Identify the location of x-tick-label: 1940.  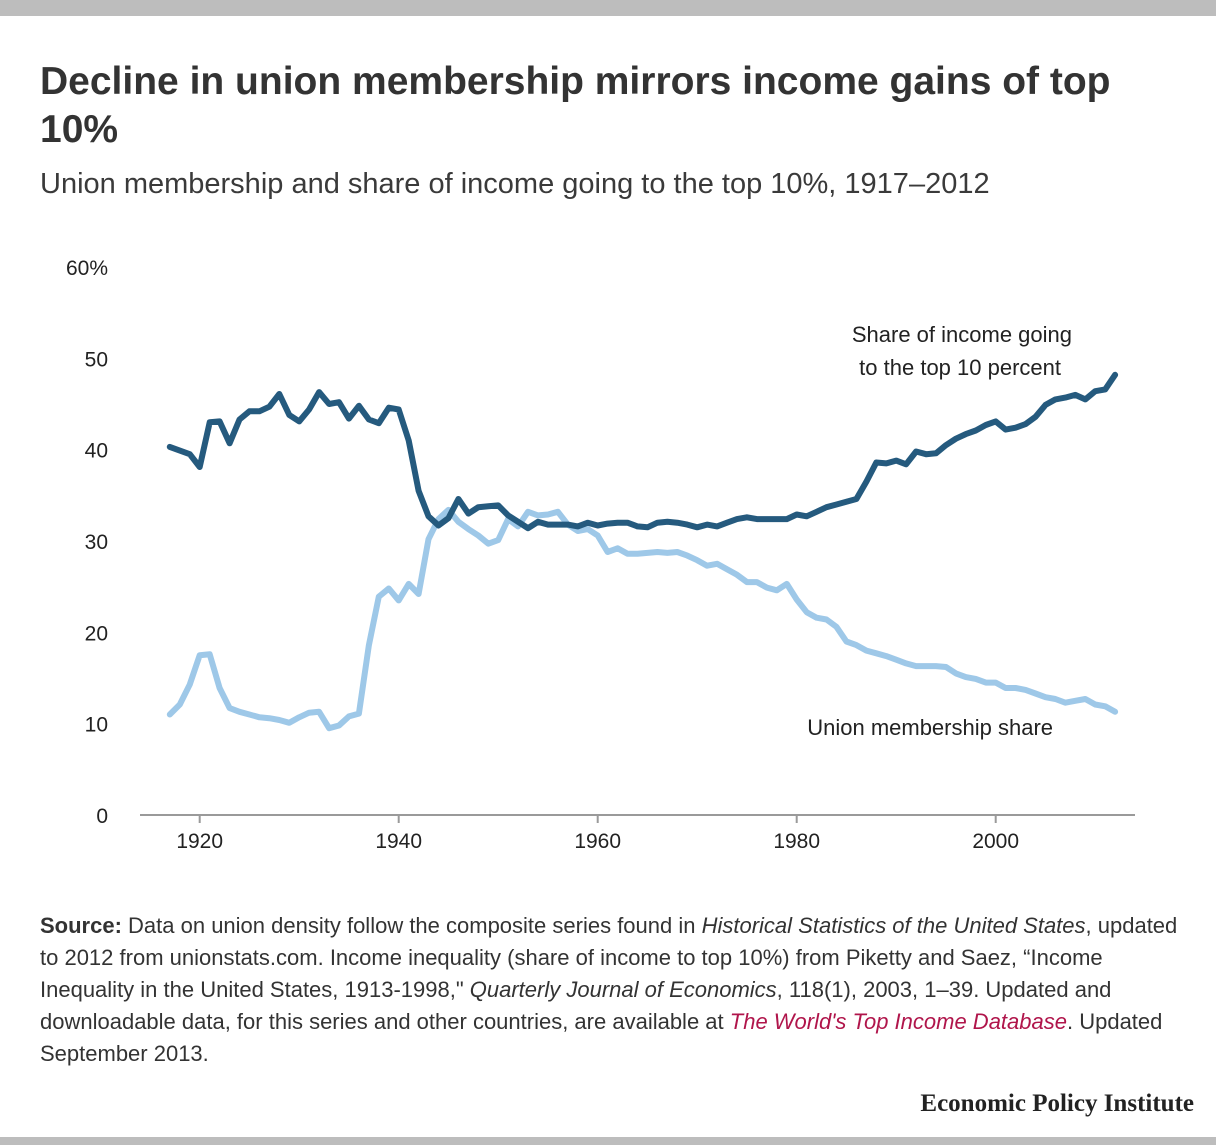
(398, 841).